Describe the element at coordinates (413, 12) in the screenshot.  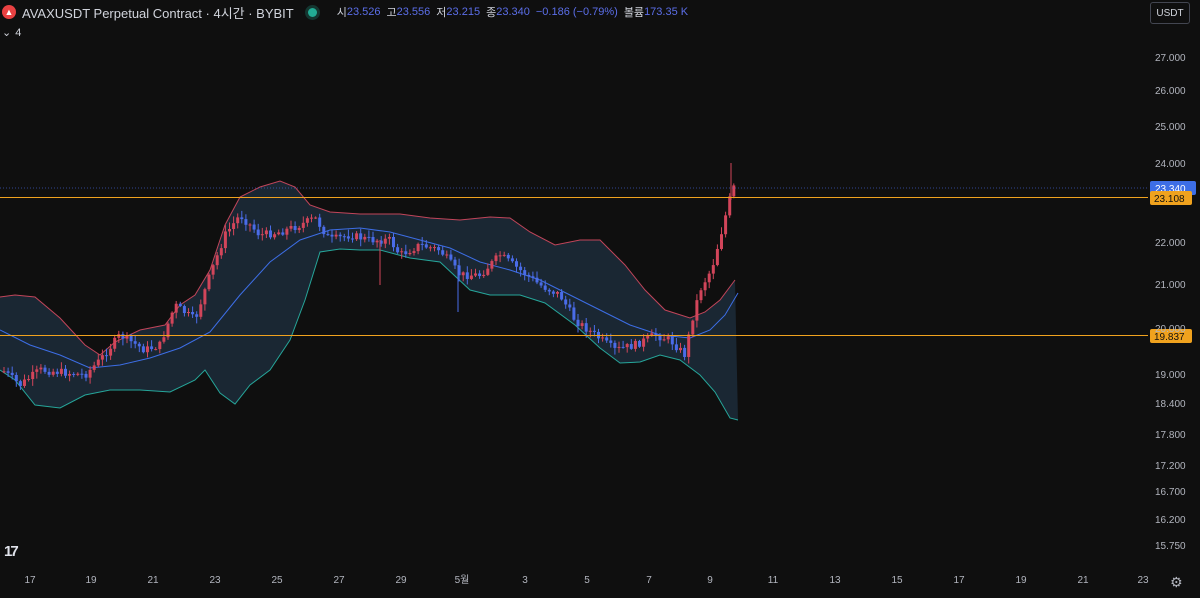
I see `high-value: 23.556` at that location.